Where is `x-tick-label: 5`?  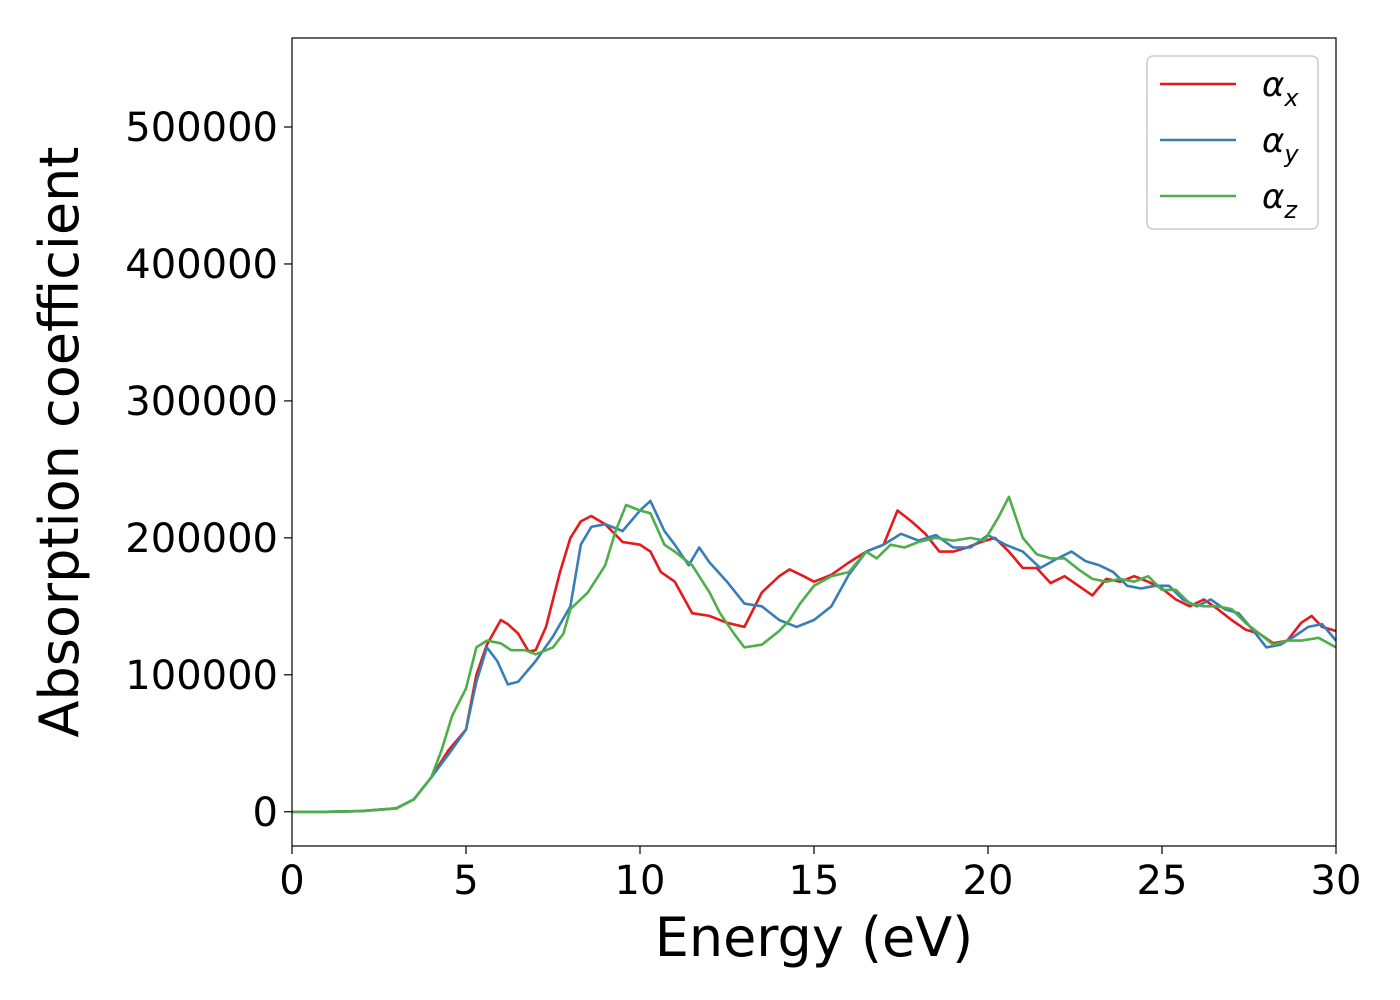
x-tick-label: 5 is located at coordinates (465, 881).